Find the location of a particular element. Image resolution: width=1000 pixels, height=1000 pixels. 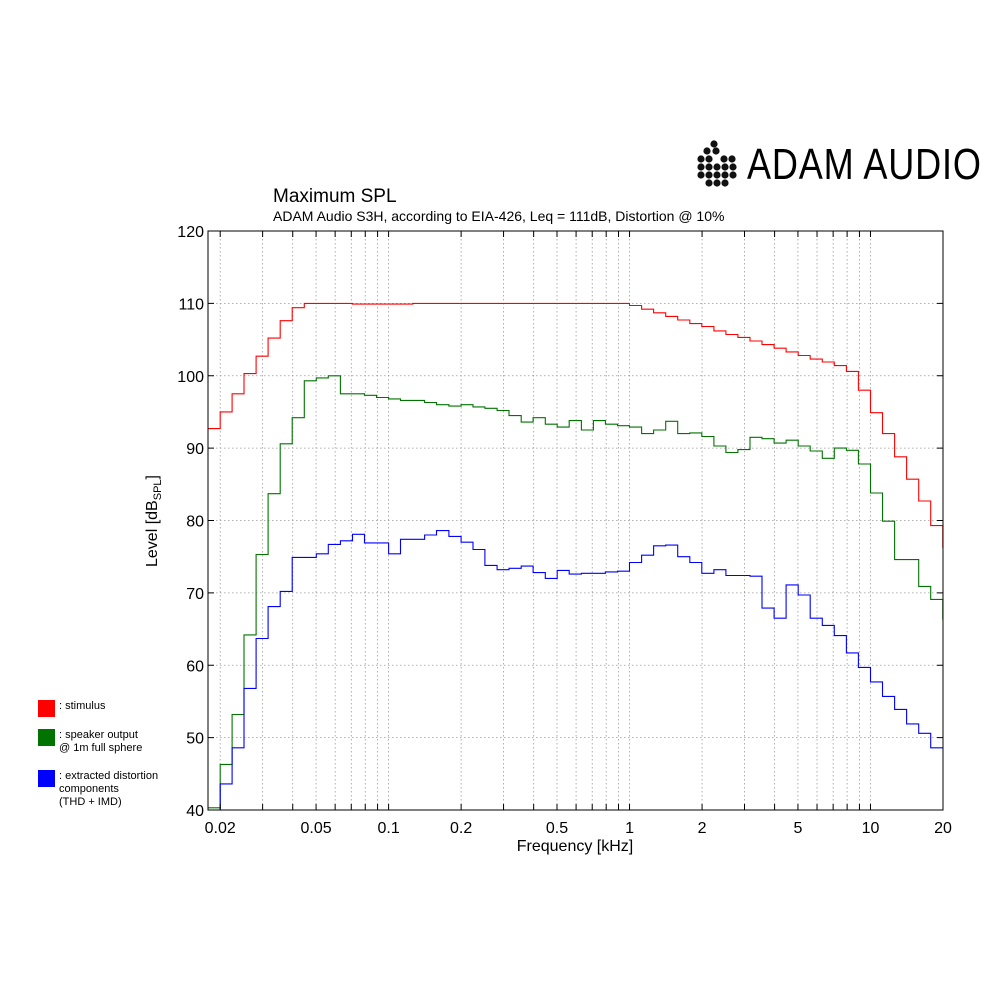

x-tick-label: 5 is located at coordinates (797, 828).